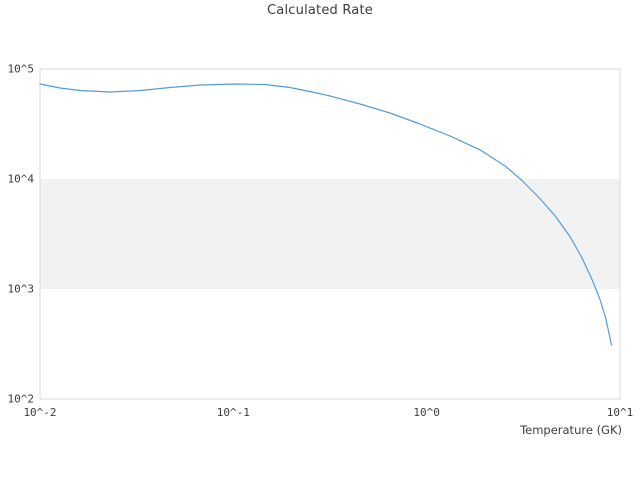 The width and height of the screenshot is (640, 480). Describe the element at coordinates (620, 412) in the screenshot. I see `x-tick-label: 10^1` at that location.